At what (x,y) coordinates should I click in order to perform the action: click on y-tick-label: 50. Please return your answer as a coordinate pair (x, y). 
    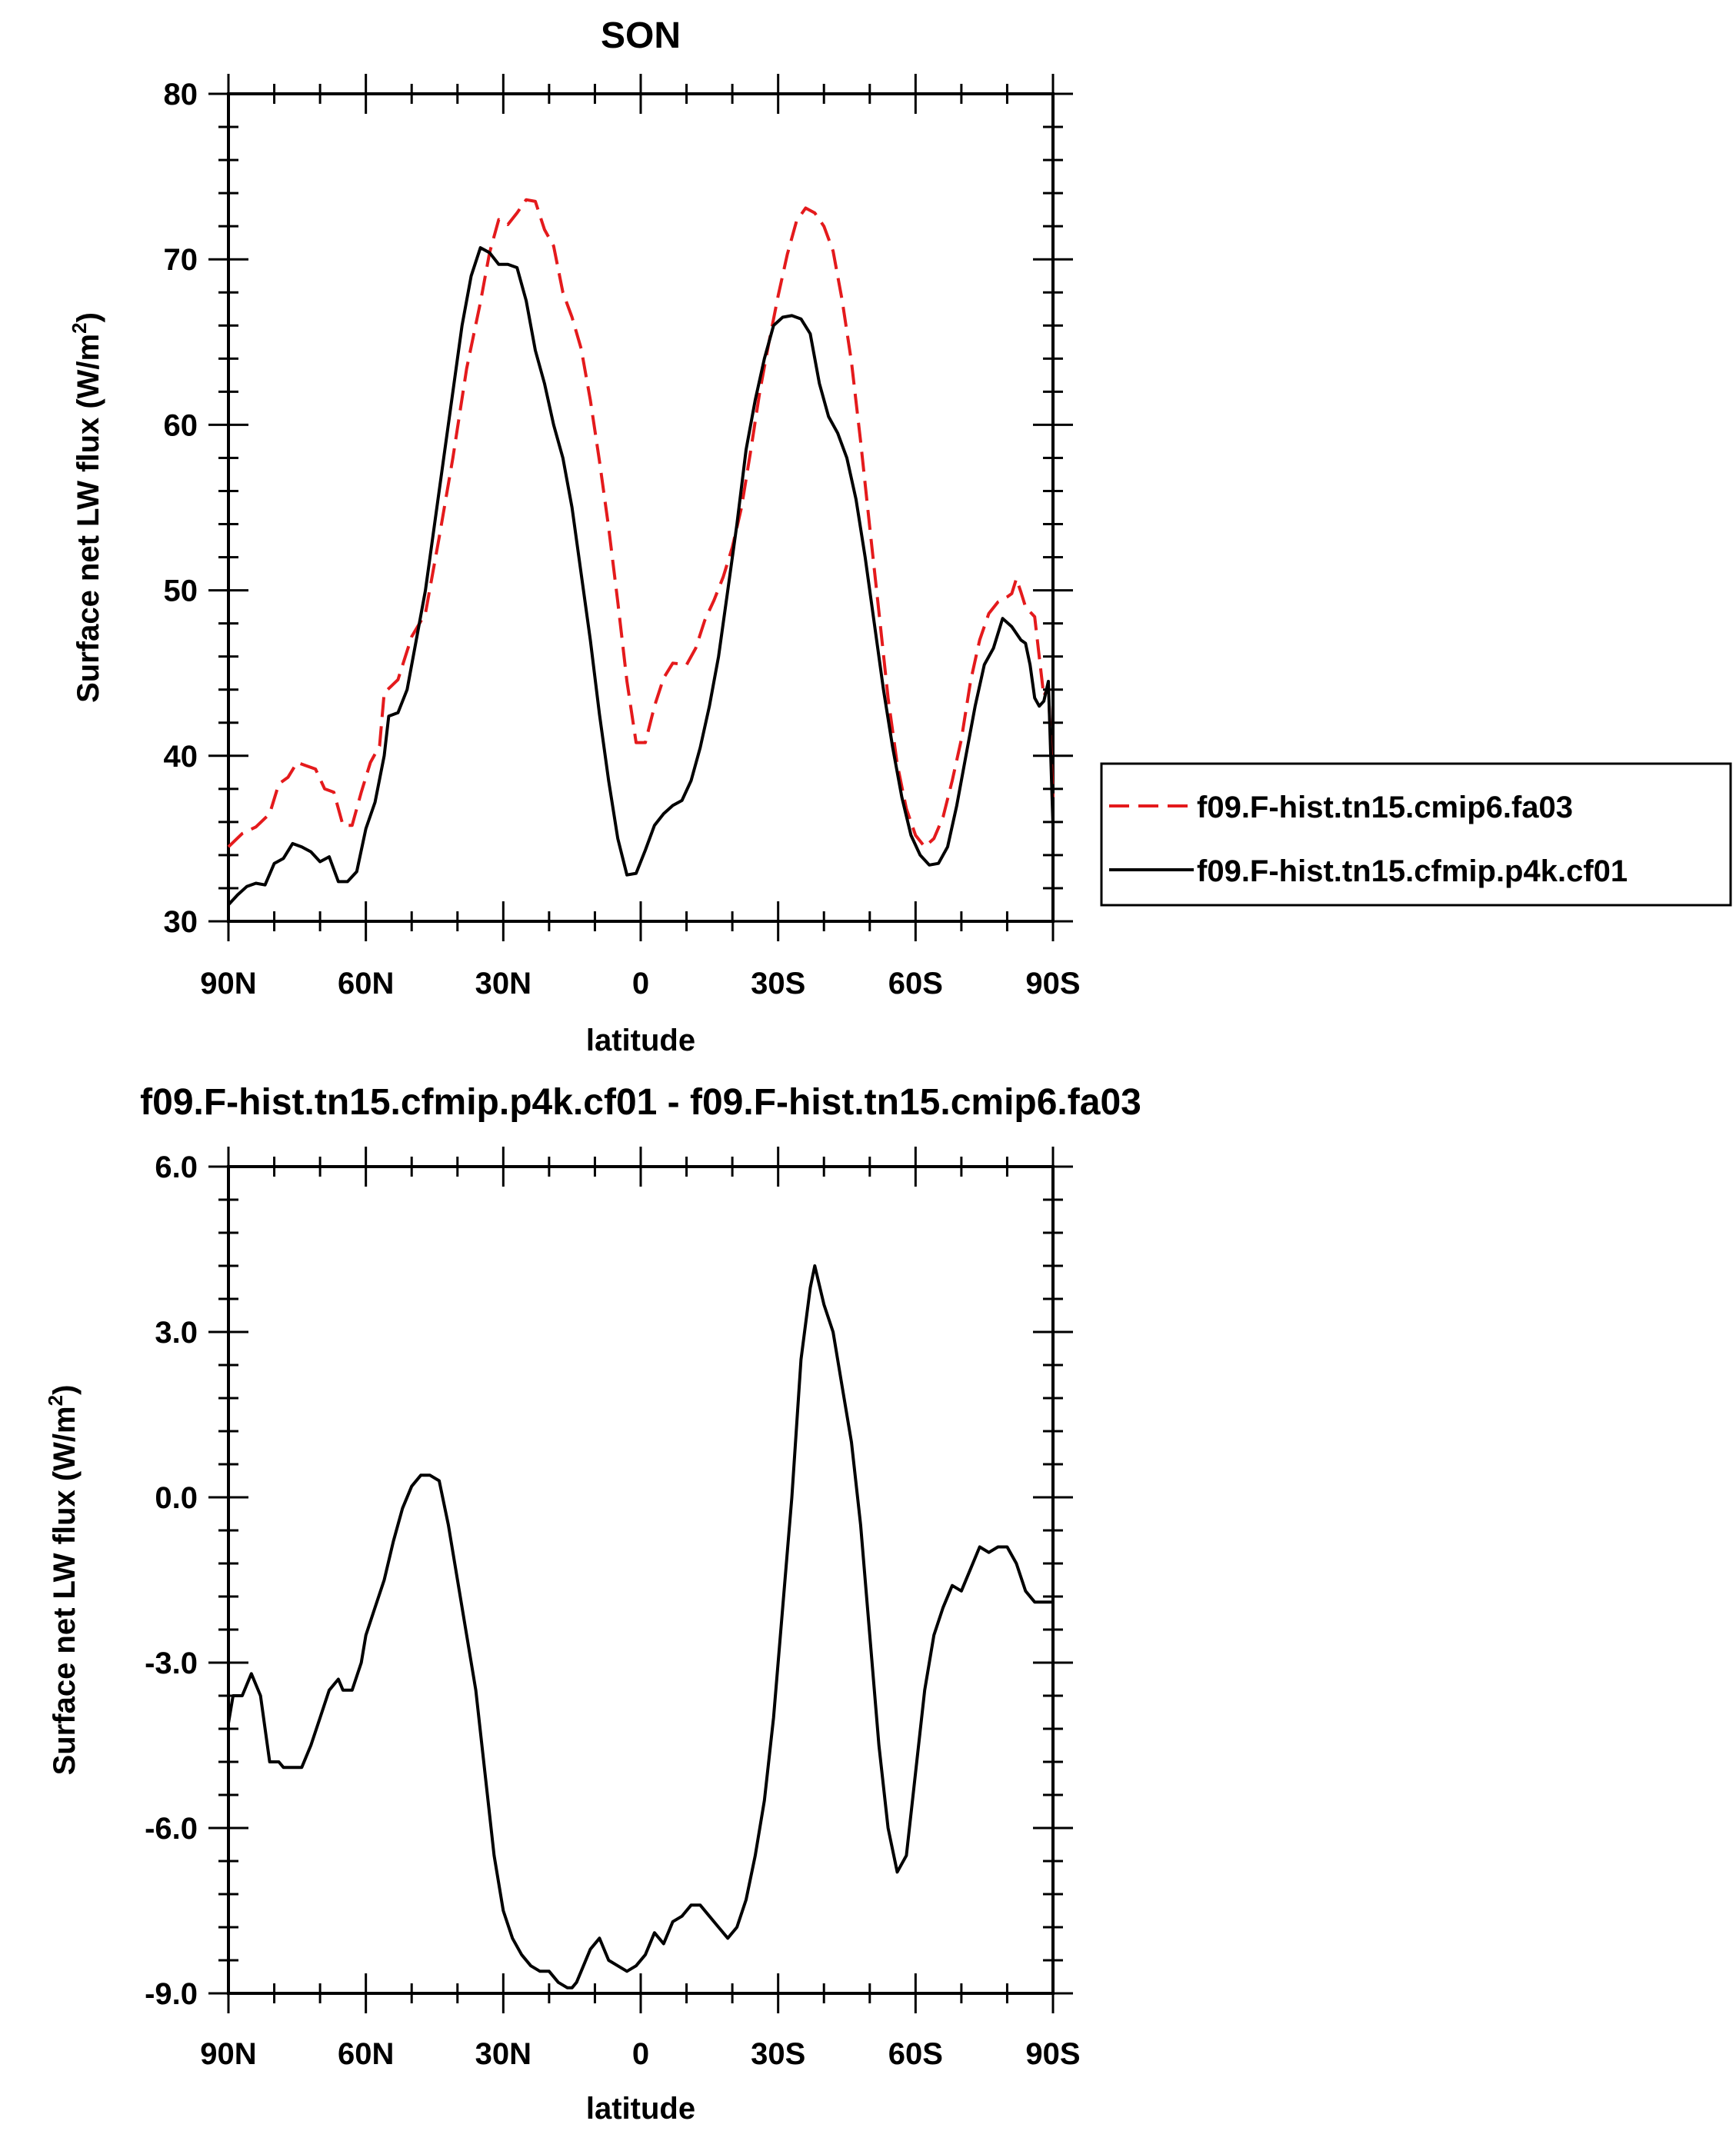
    Looking at the image, I should click on (181, 591).